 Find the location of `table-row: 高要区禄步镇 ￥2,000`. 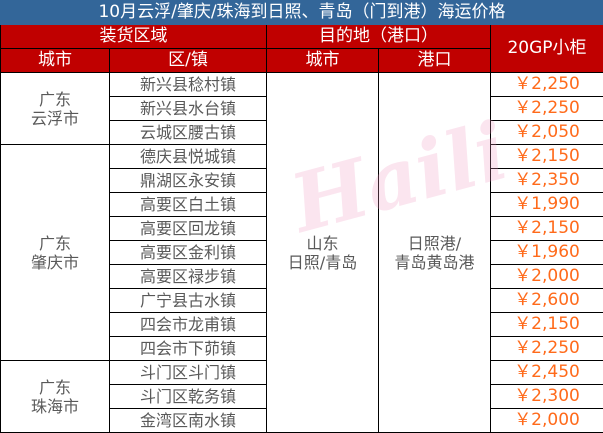

table-row: 高要区禄步镇 ￥2,000 is located at coordinates (302, 276).